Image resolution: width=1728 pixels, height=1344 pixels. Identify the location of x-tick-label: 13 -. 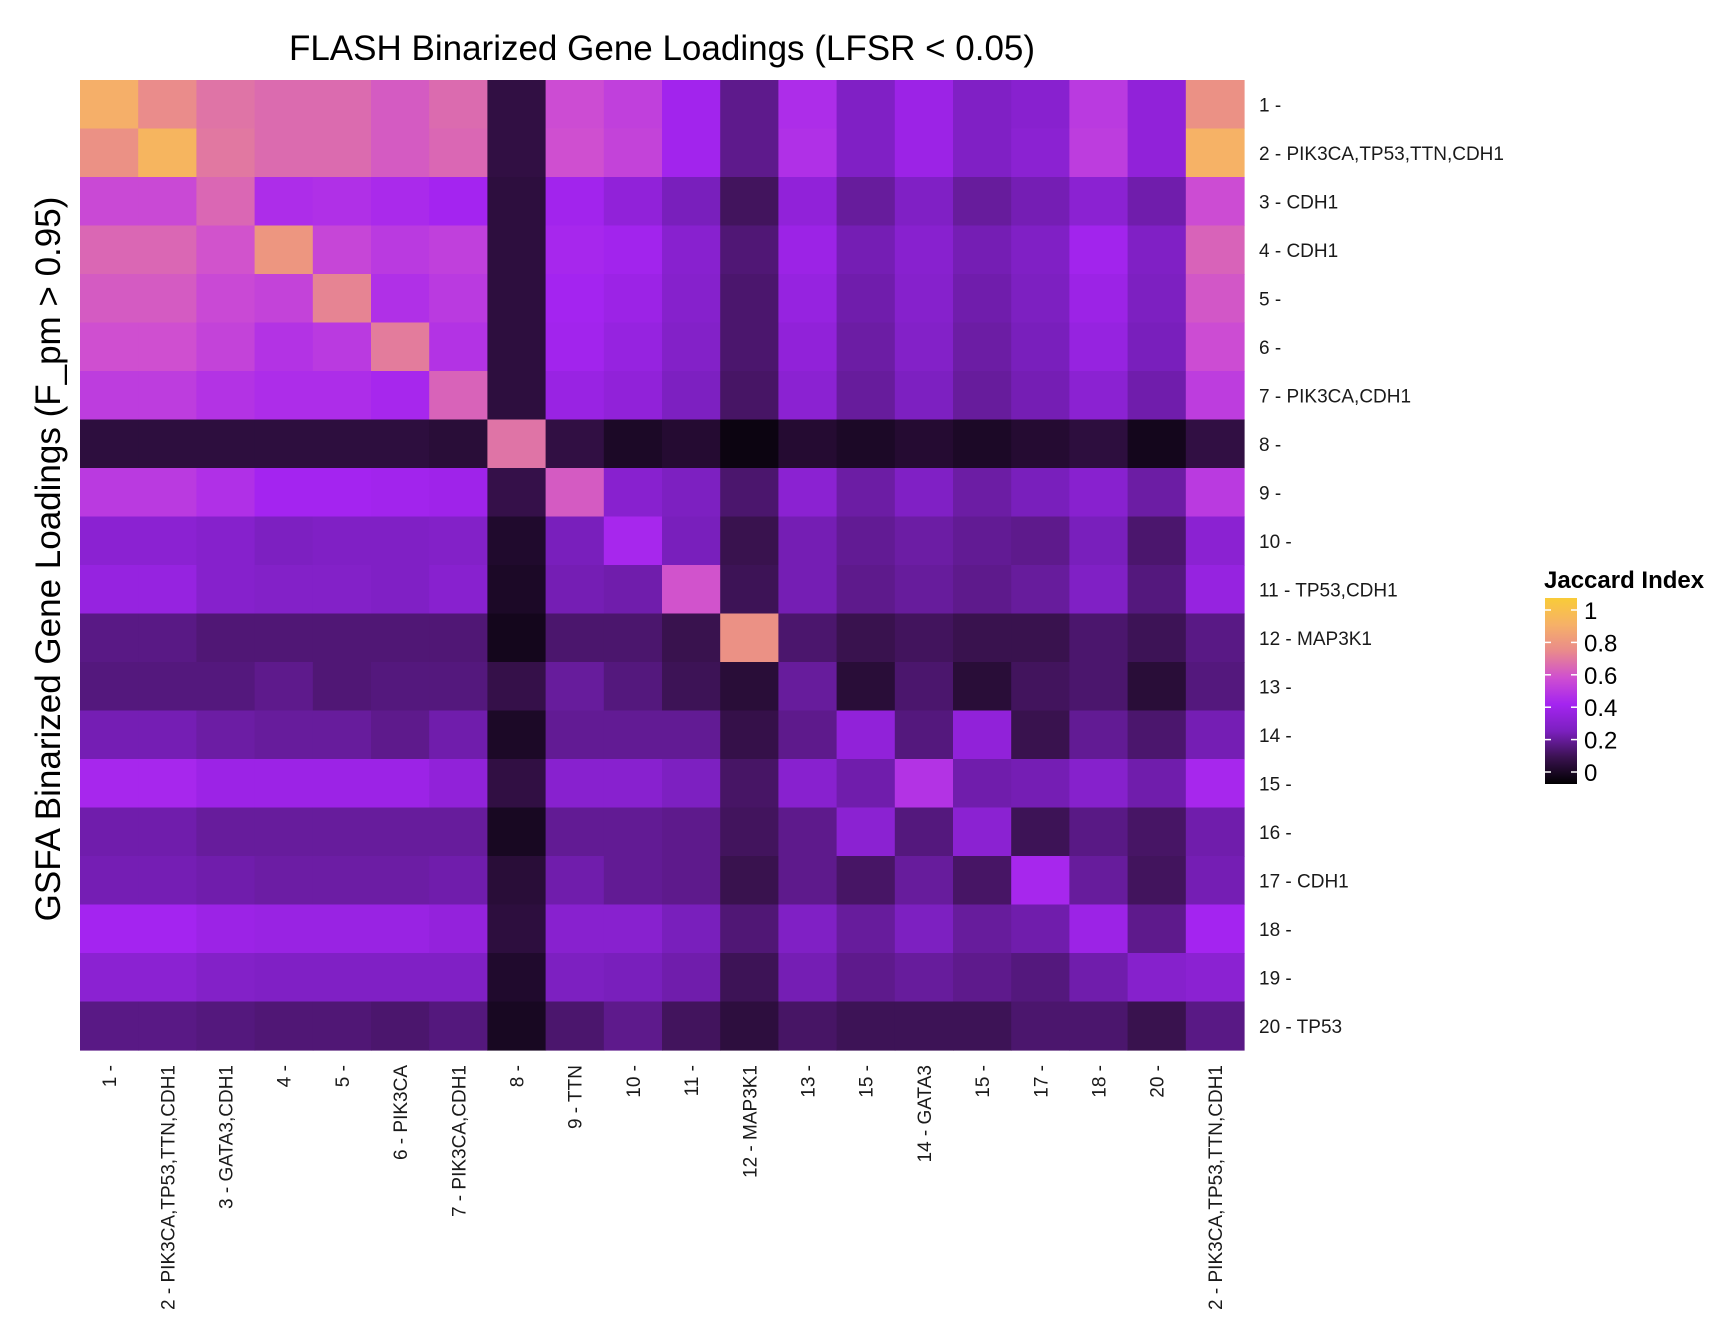
(809, 1081).